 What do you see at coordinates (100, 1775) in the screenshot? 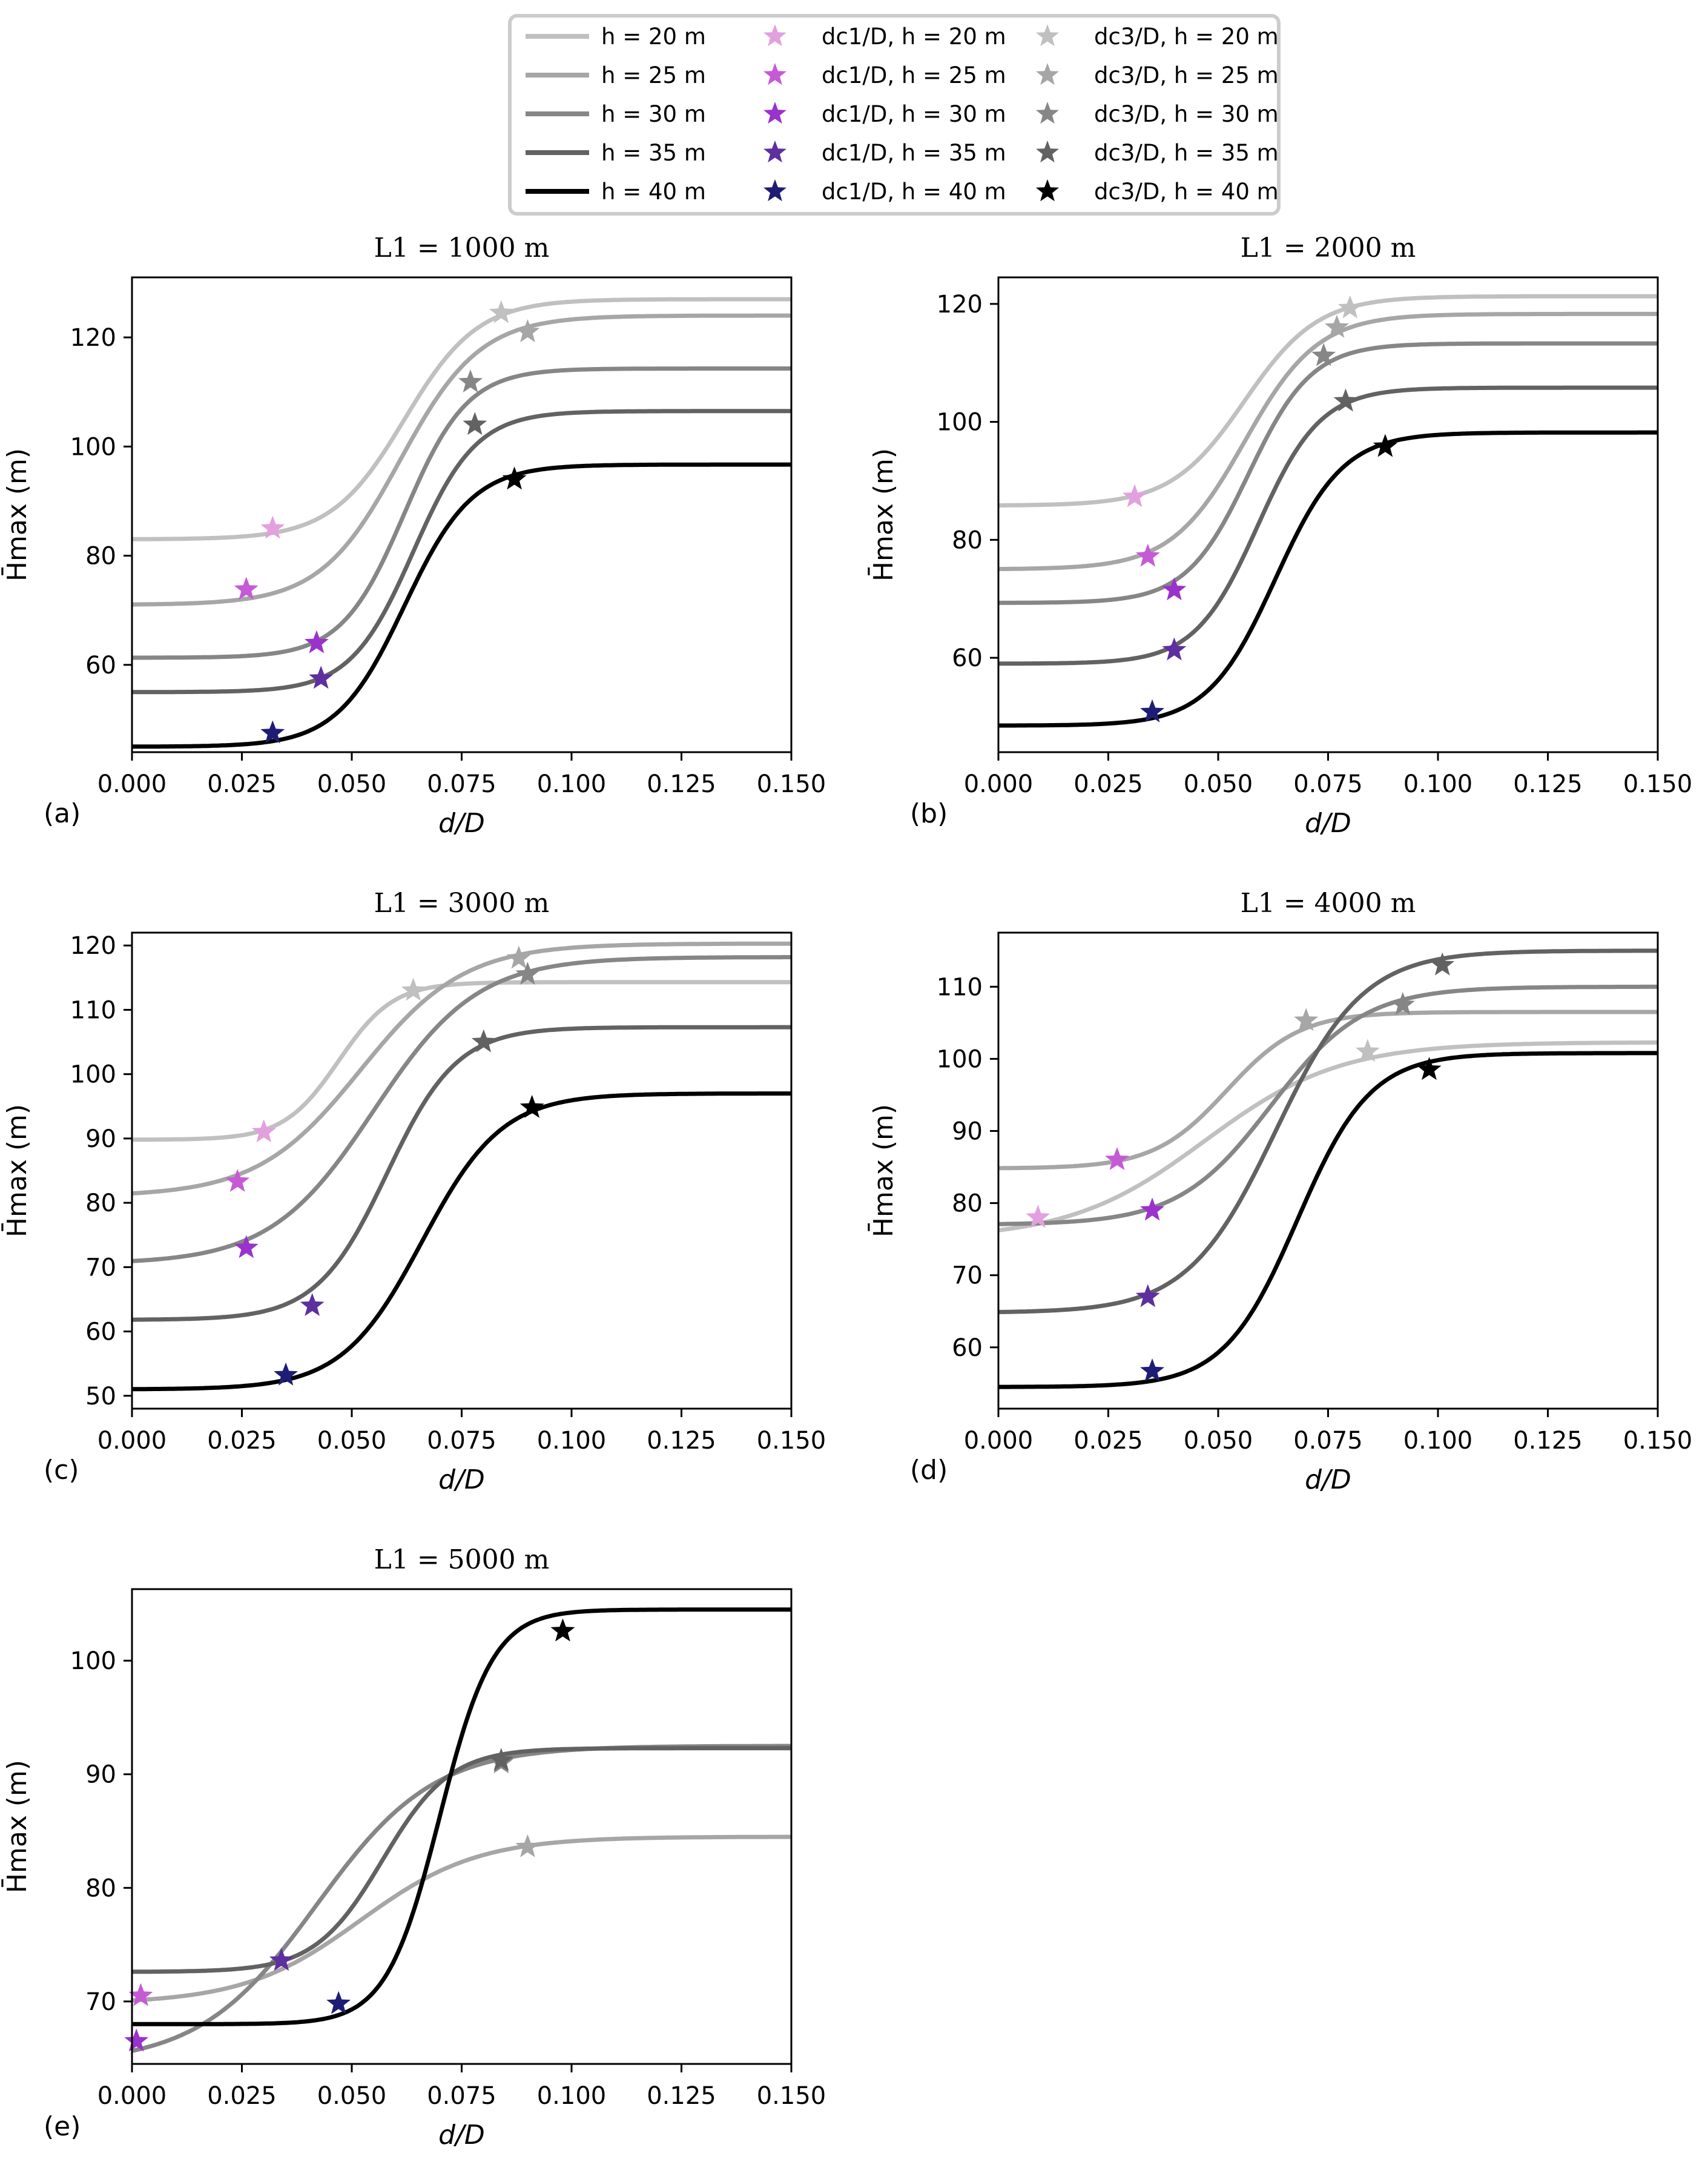
I see `y-tick-label: 90` at bounding box center [100, 1775].